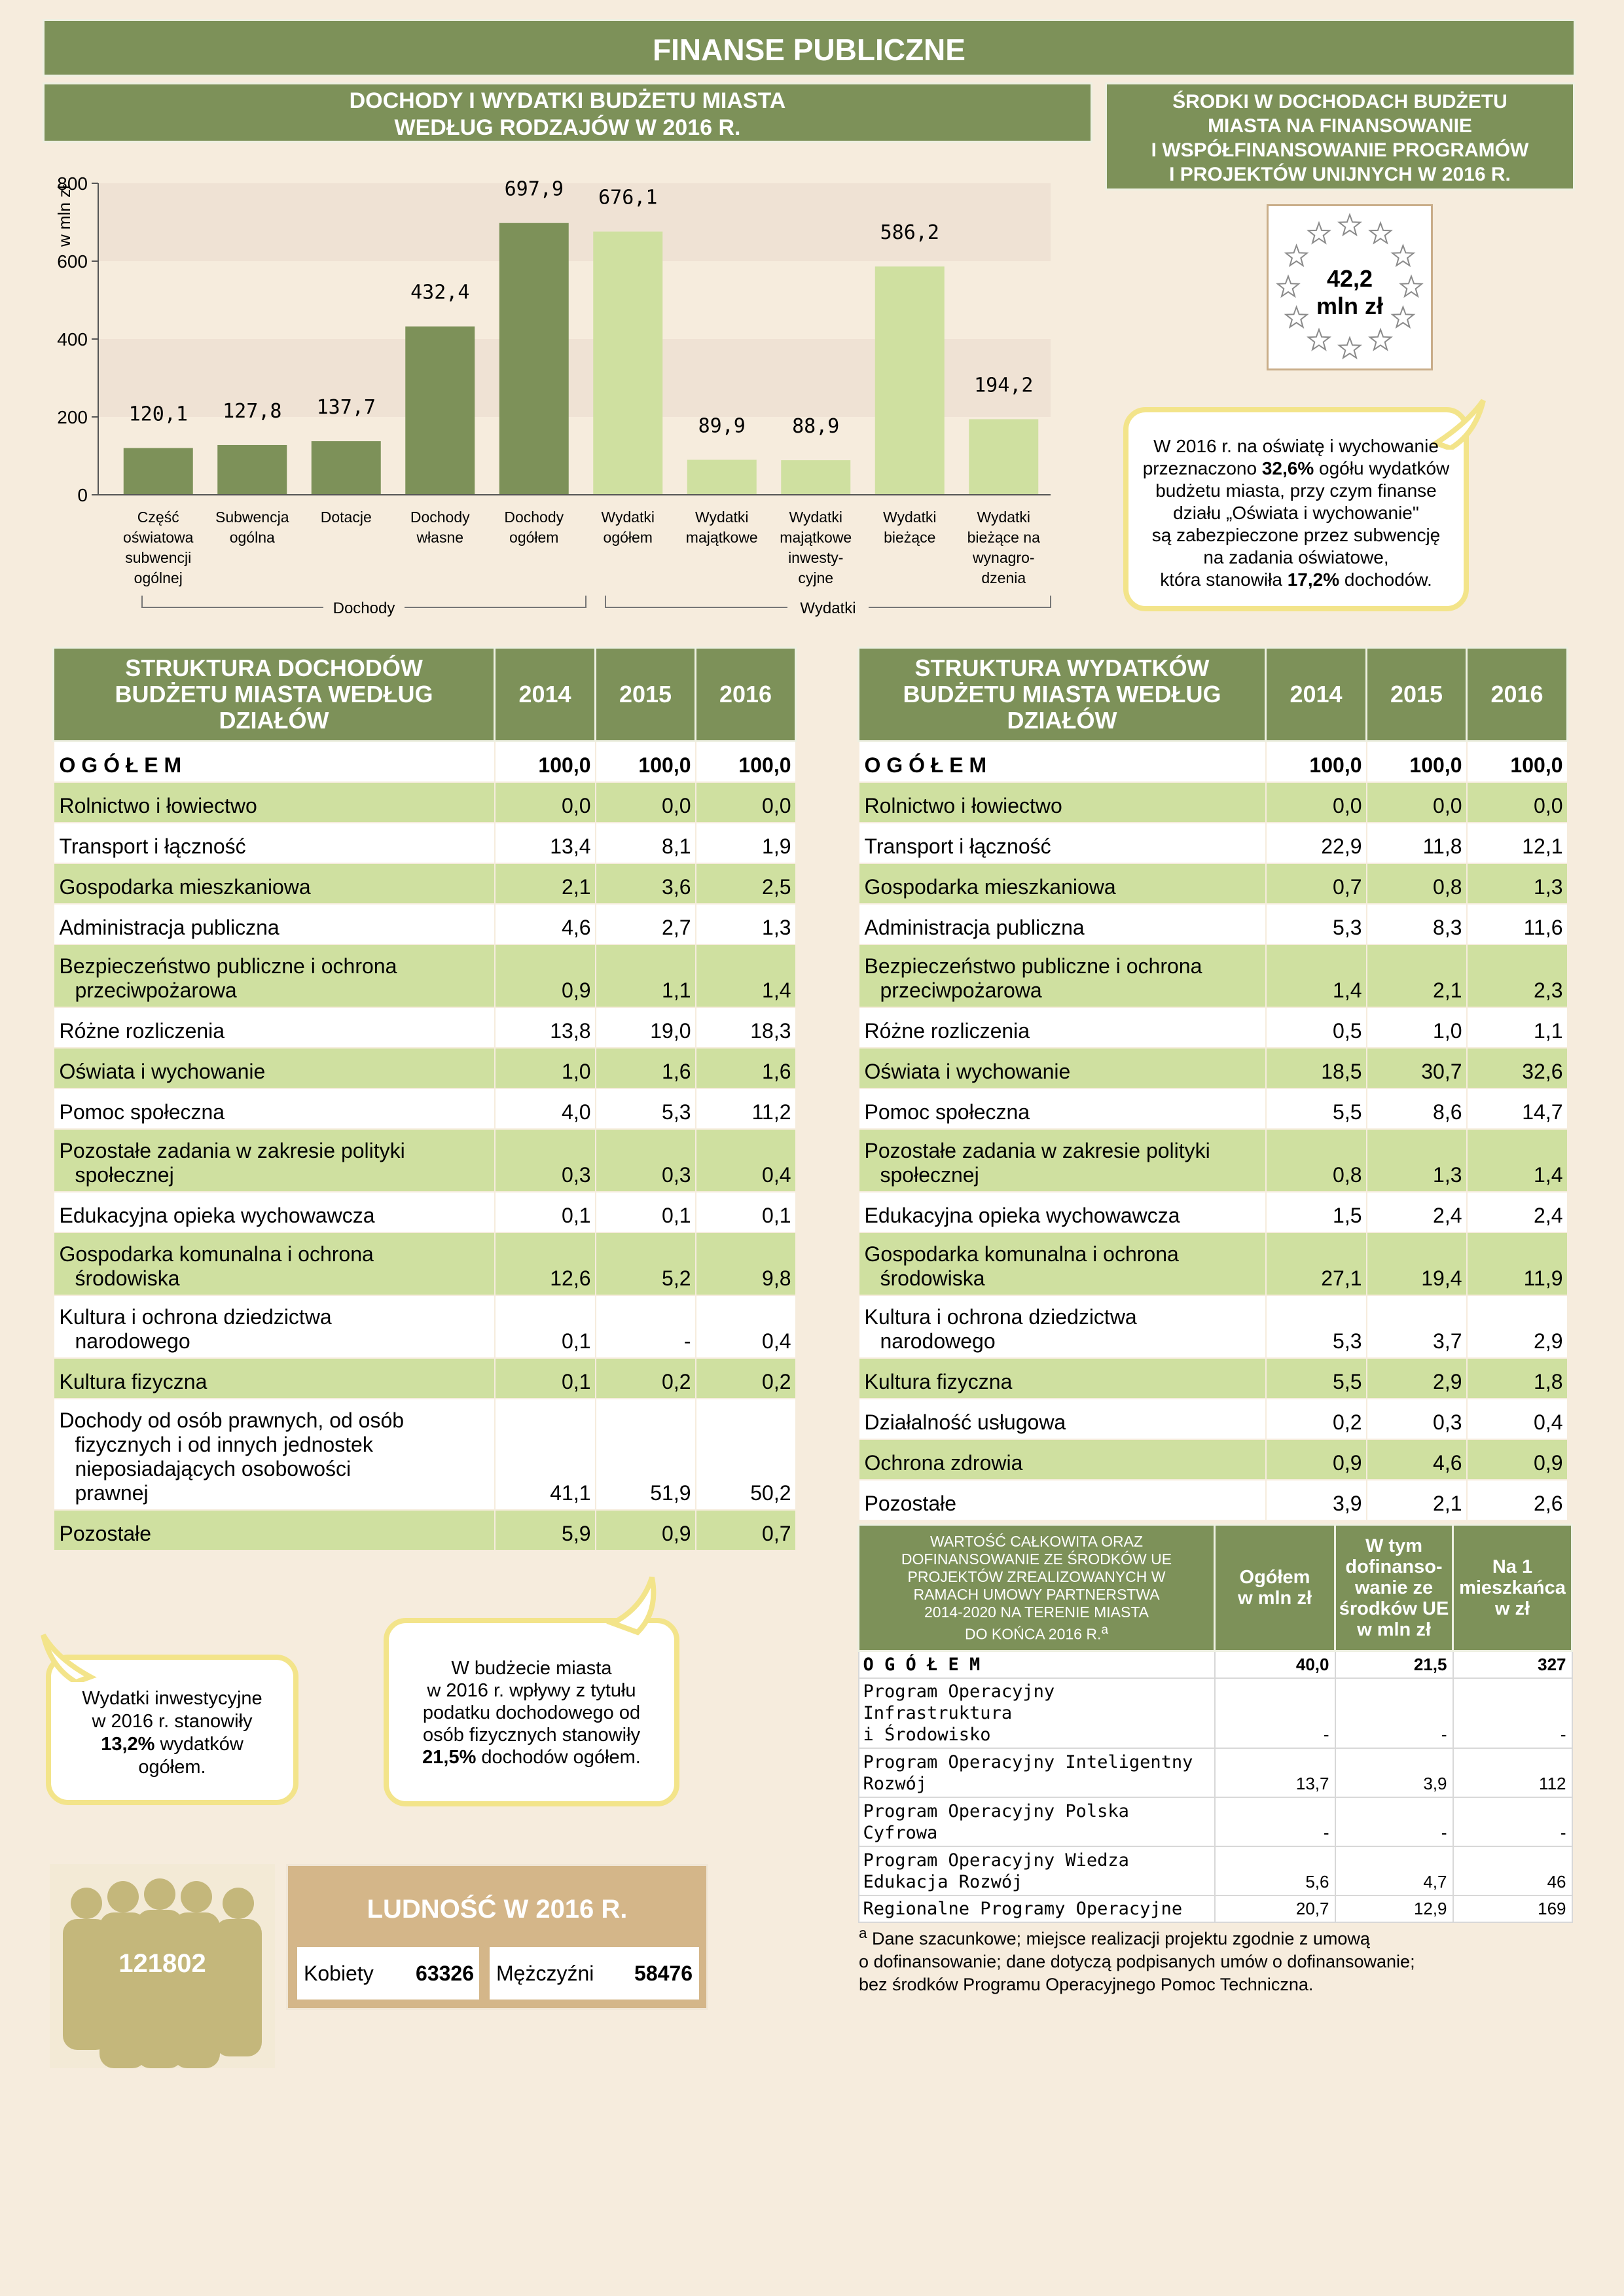 Image resolution: width=1624 pixels, height=2296 pixels. What do you see at coordinates (1416, 1068) in the screenshot?
I see `cell-value: 30,7` at bounding box center [1416, 1068].